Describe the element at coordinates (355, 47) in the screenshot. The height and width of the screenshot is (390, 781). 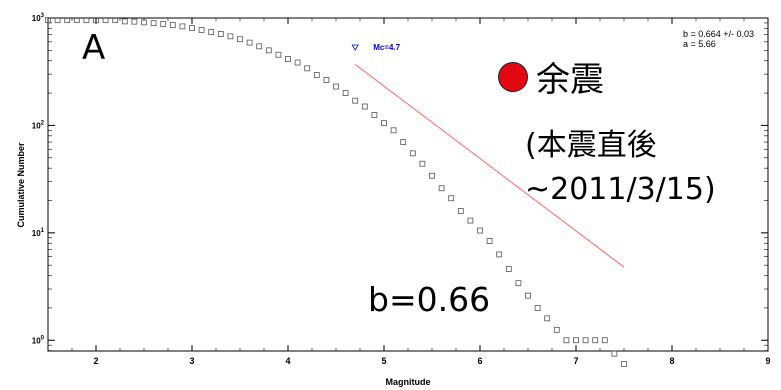
I see `mc-marker-icon` at that location.